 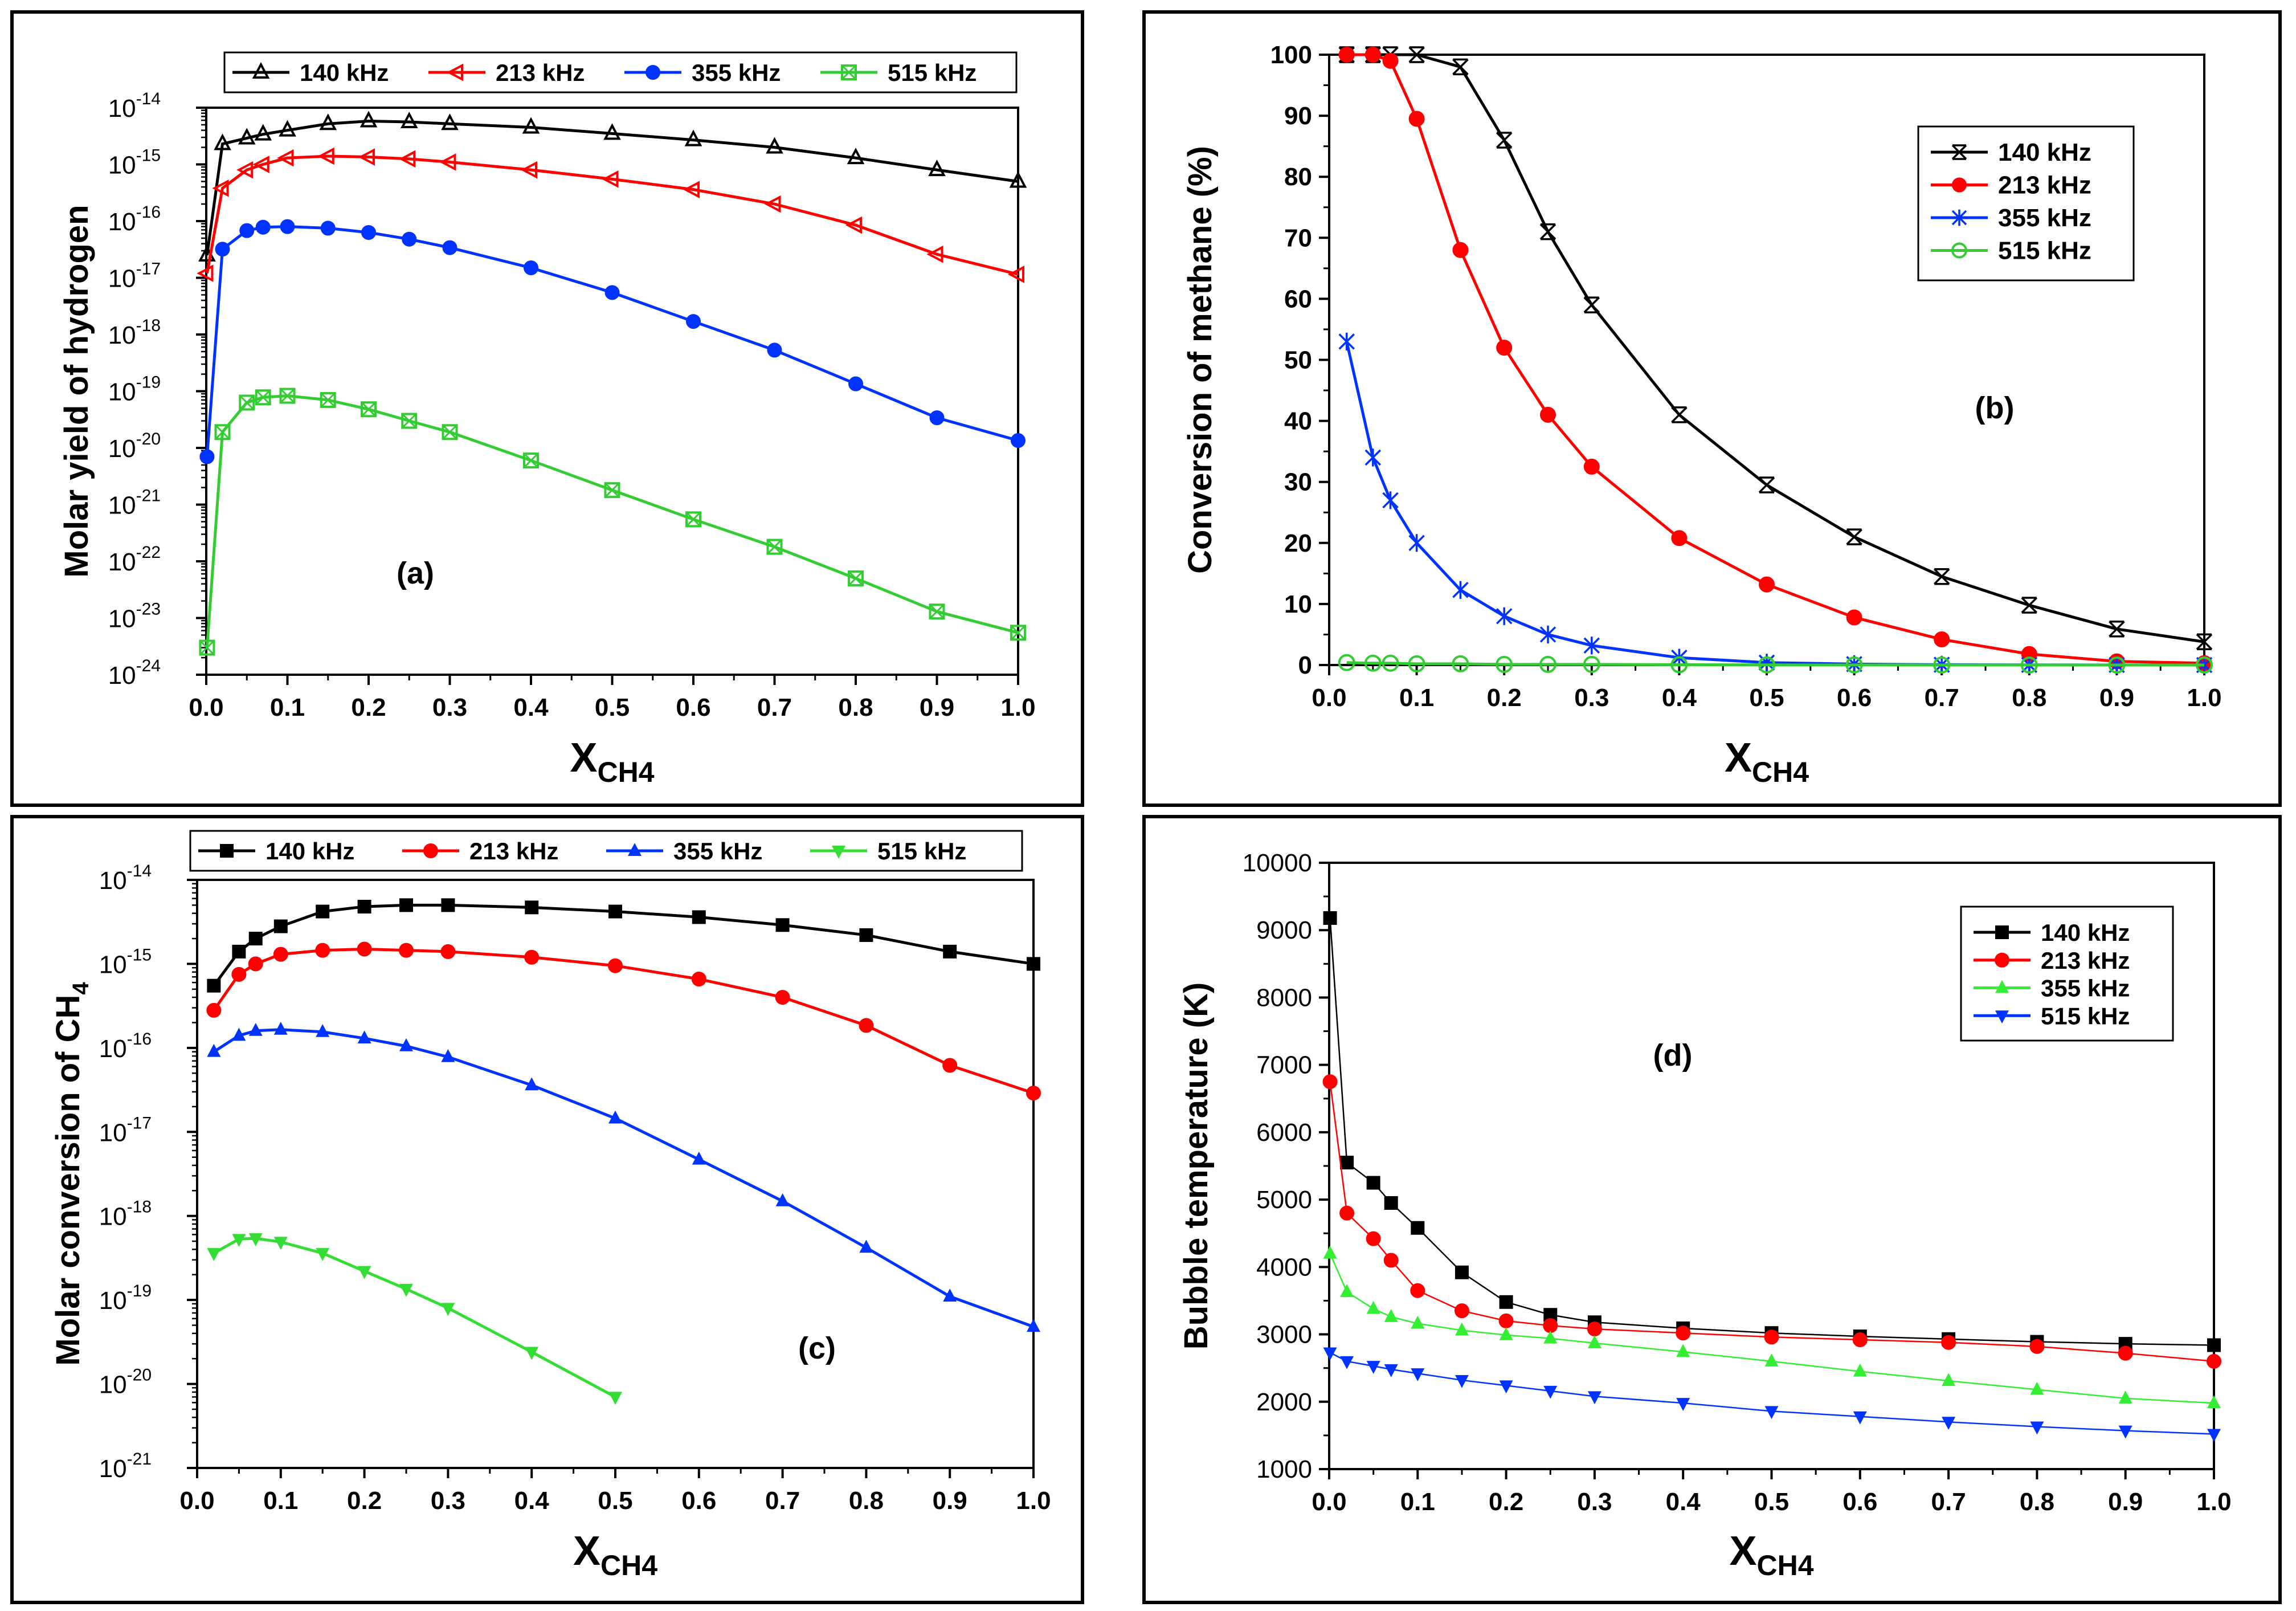 I want to click on y-tick-label: 60, so click(x=1298, y=299).